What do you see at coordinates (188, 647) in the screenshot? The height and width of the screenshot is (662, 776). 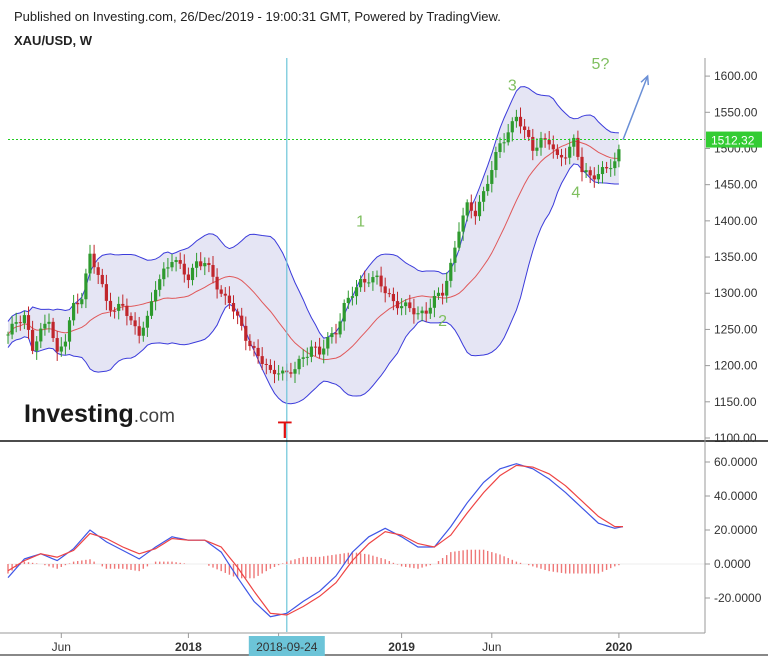 I see `time-tick-label: 2018` at bounding box center [188, 647].